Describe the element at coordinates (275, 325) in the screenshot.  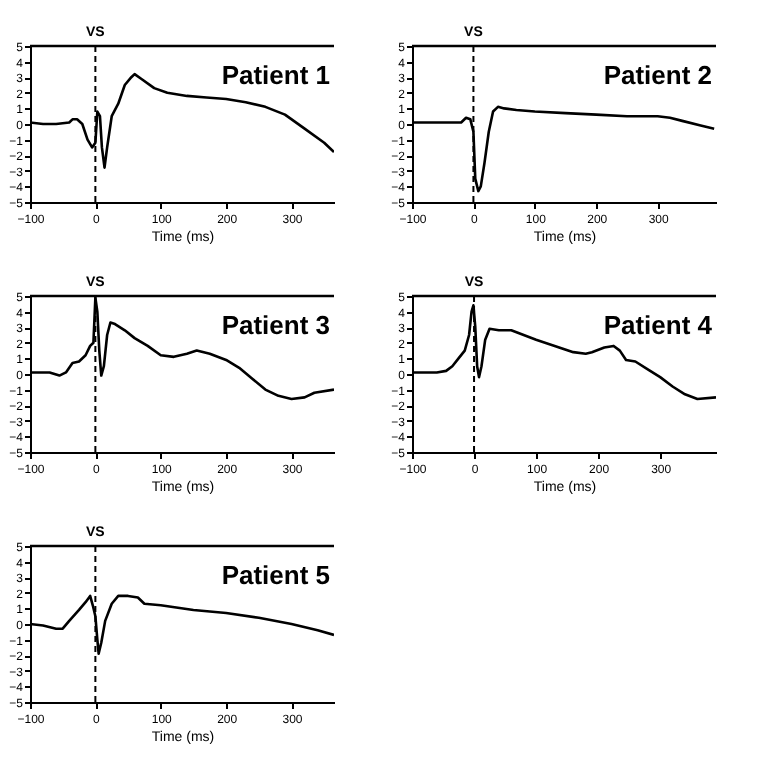
I see `text: Patient 3` at that location.